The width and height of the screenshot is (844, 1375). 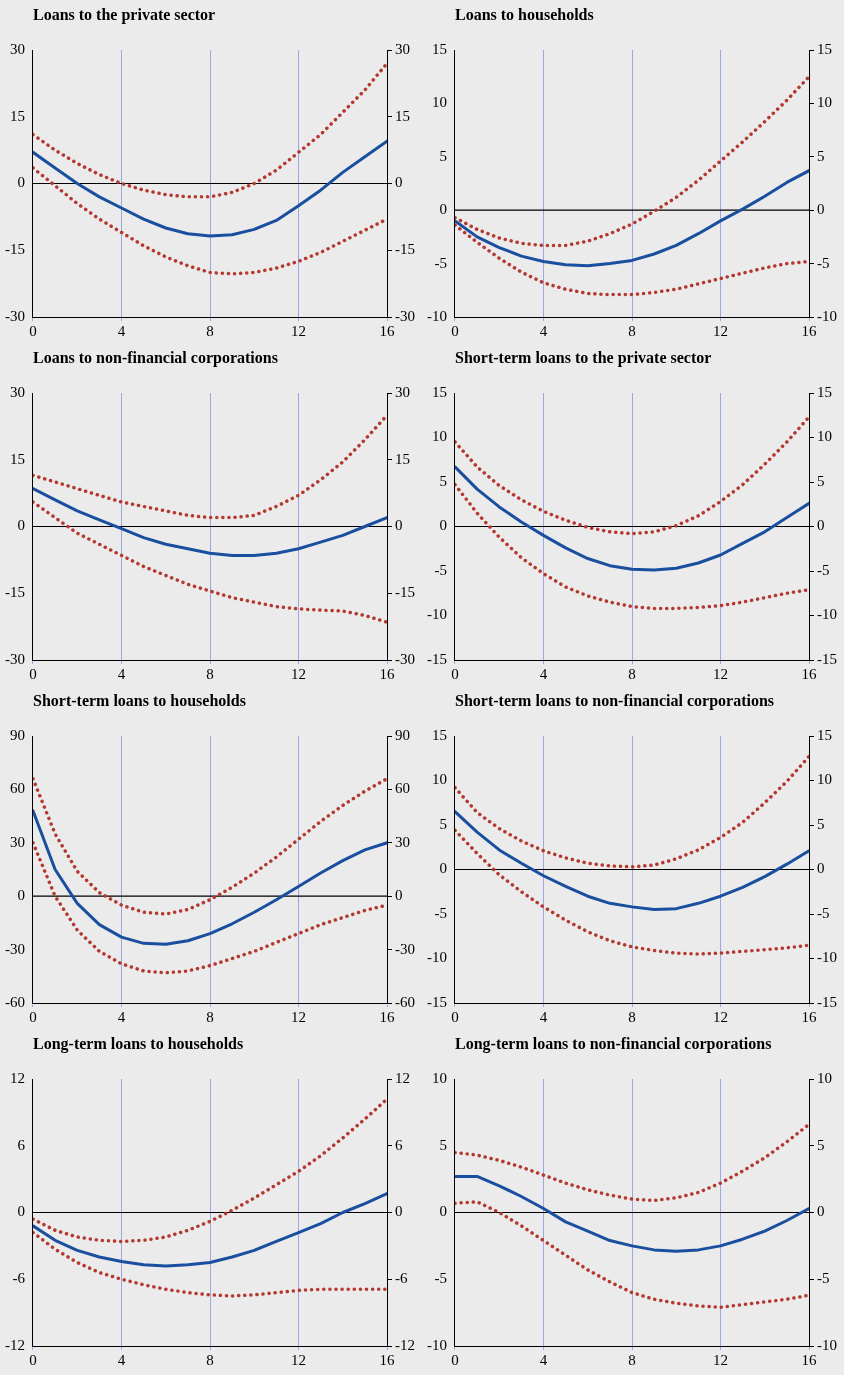 I want to click on y2-tick-label: 60, so click(x=402, y=788).